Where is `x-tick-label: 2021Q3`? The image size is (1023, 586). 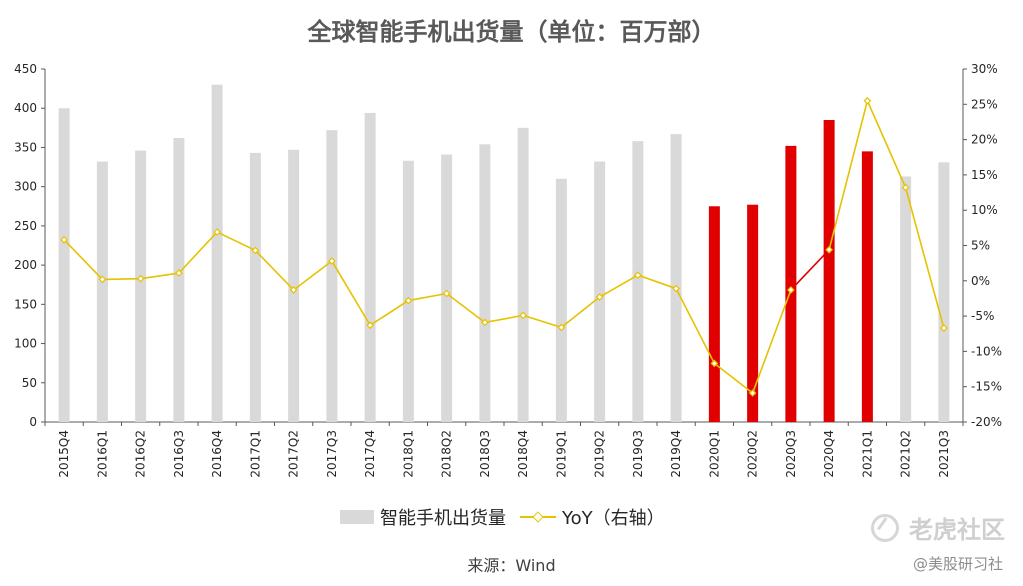 x-tick-label: 2021Q3 is located at coordinates (944, 454).